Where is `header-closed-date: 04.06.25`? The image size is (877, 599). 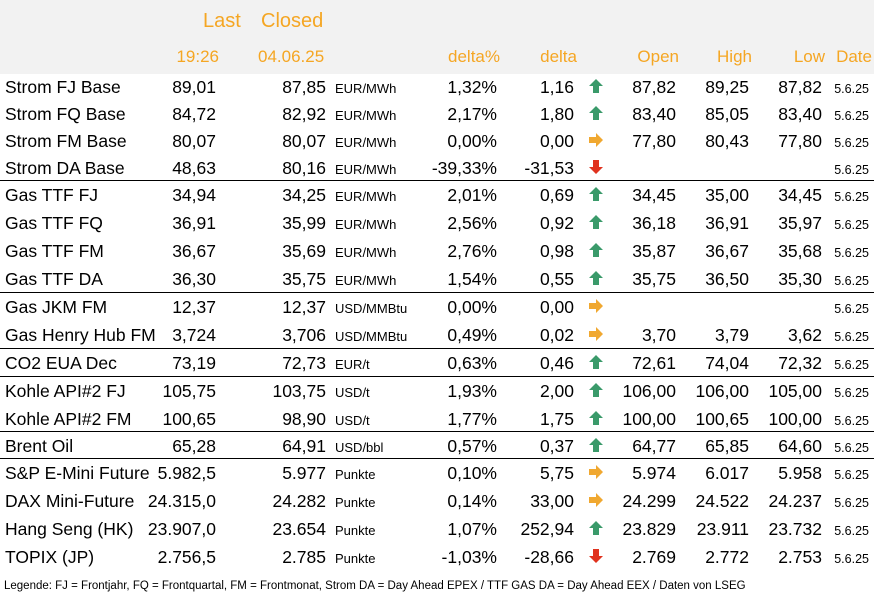 header-closed-date: 04.06.25 is located at coordinates (291, 56).